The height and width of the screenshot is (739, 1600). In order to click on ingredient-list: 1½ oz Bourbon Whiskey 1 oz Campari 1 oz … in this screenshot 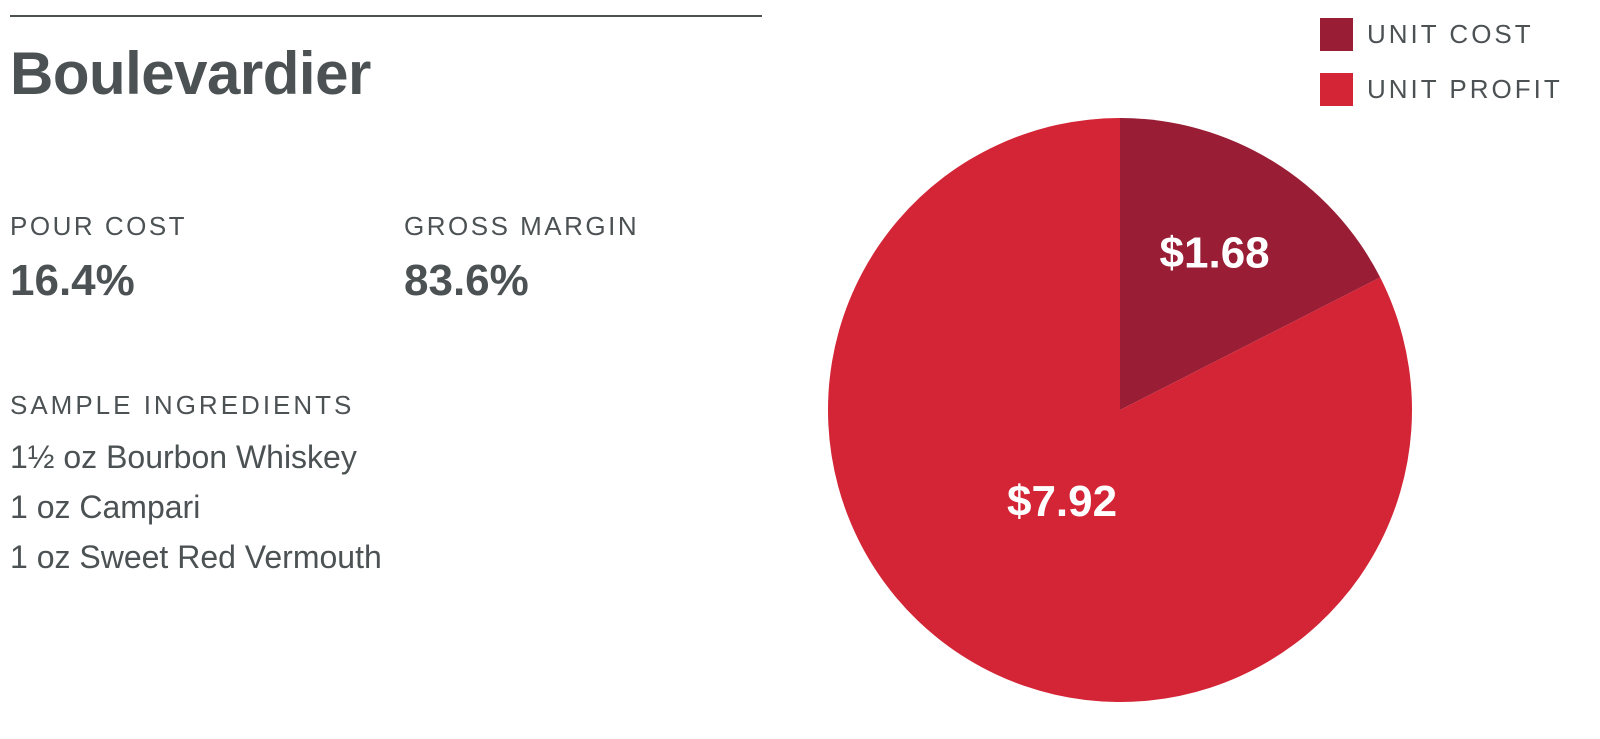, I will do `click(196, 507)`.